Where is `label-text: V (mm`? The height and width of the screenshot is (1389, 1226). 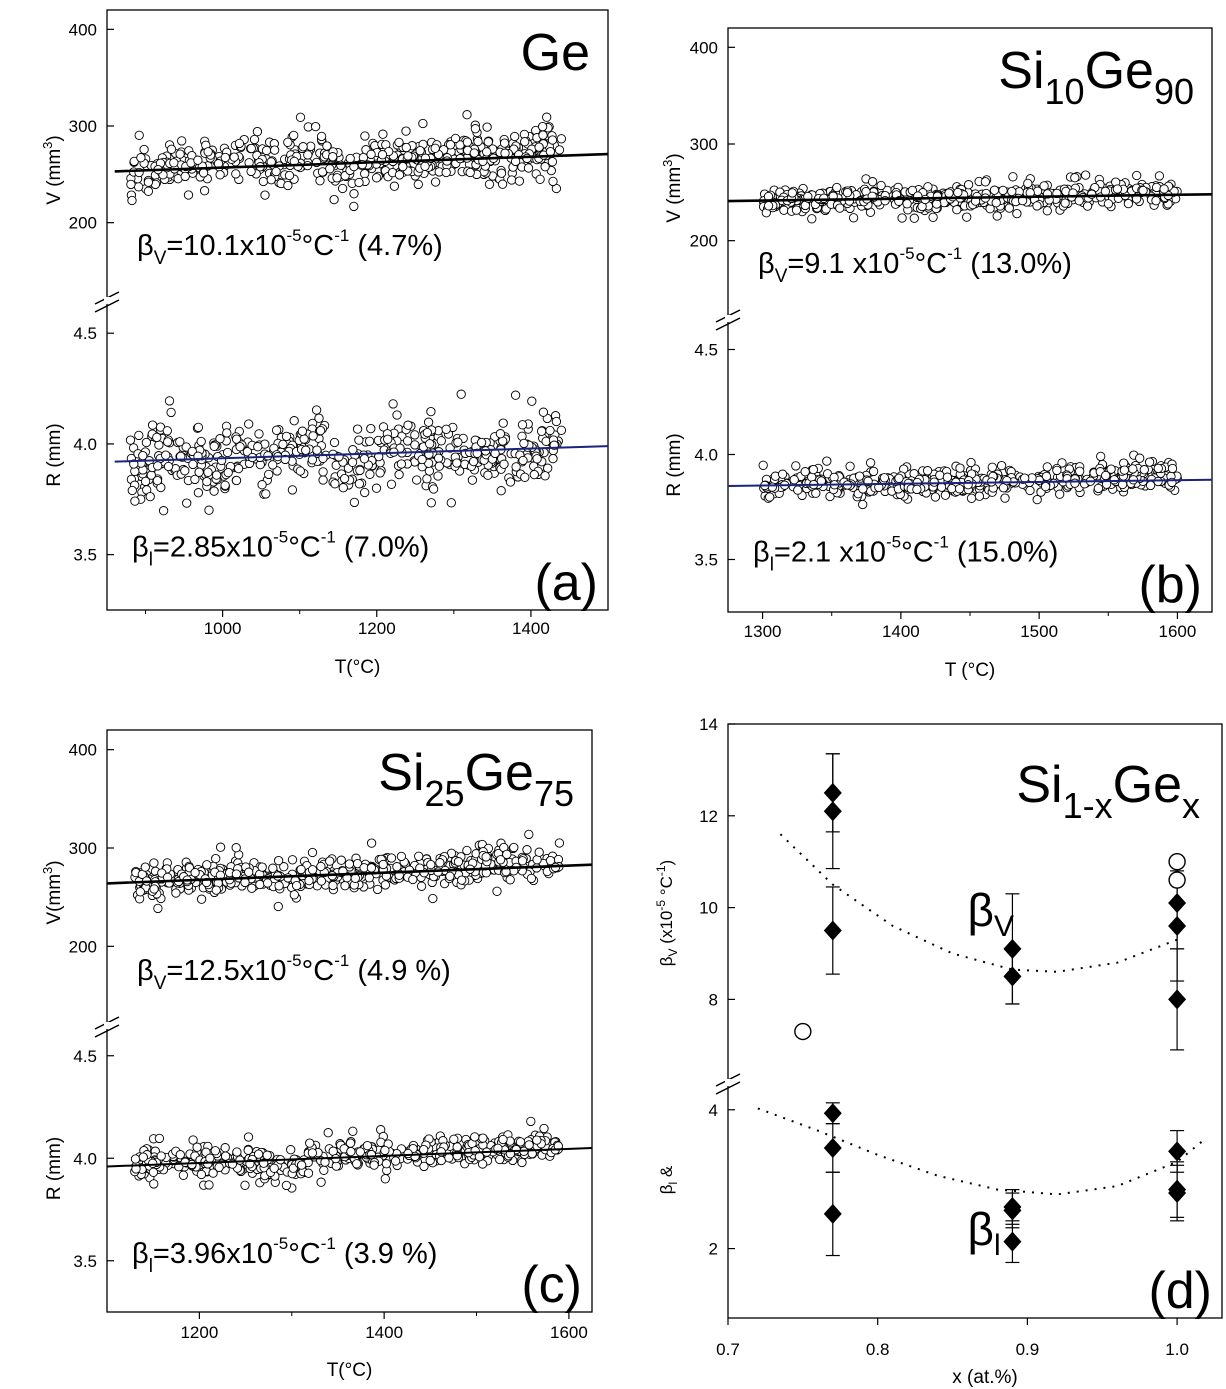
label-text: V (mm is located at coordinates (54, 177).